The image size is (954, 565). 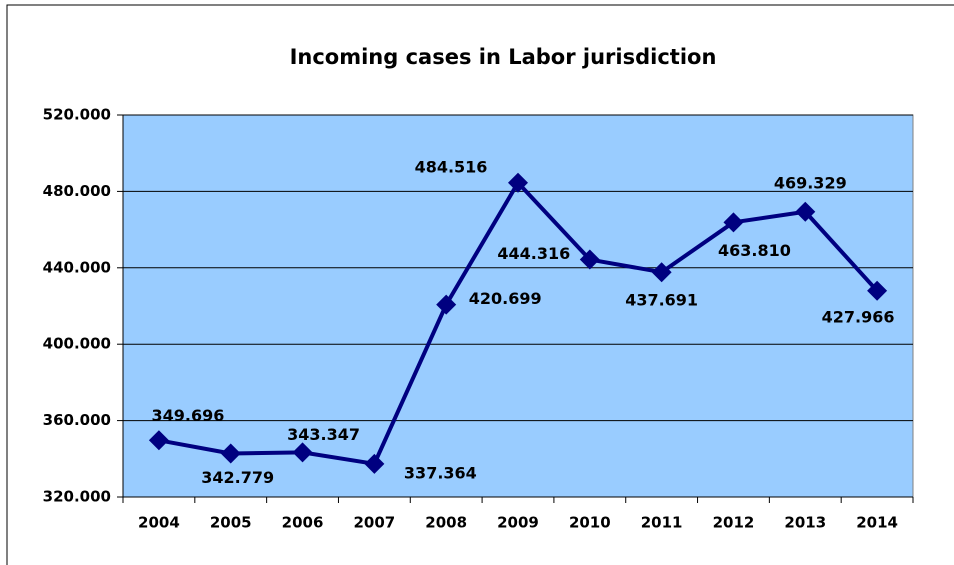 I want to click on data-label: 337.364, so click(x=440, y=472).